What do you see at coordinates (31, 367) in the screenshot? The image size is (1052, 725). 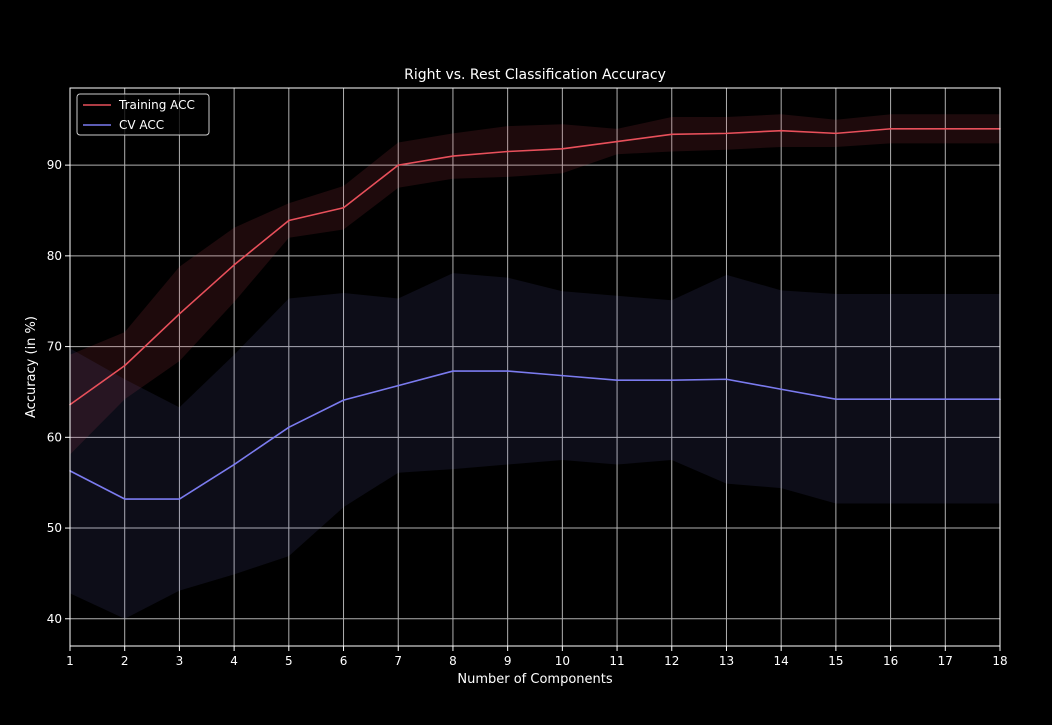 I see `y-axis-label: Accuracy (in %)` at bounding box center [31, 367].